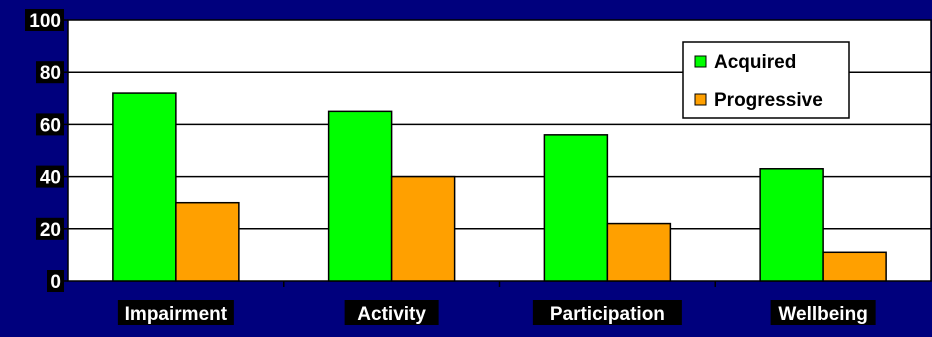 Image resolution: width=932 pixels, height=337 pixels. Describe the element at coordinates (639, 252) in the screenshot. I see `bar-progressive-participation` at that location.